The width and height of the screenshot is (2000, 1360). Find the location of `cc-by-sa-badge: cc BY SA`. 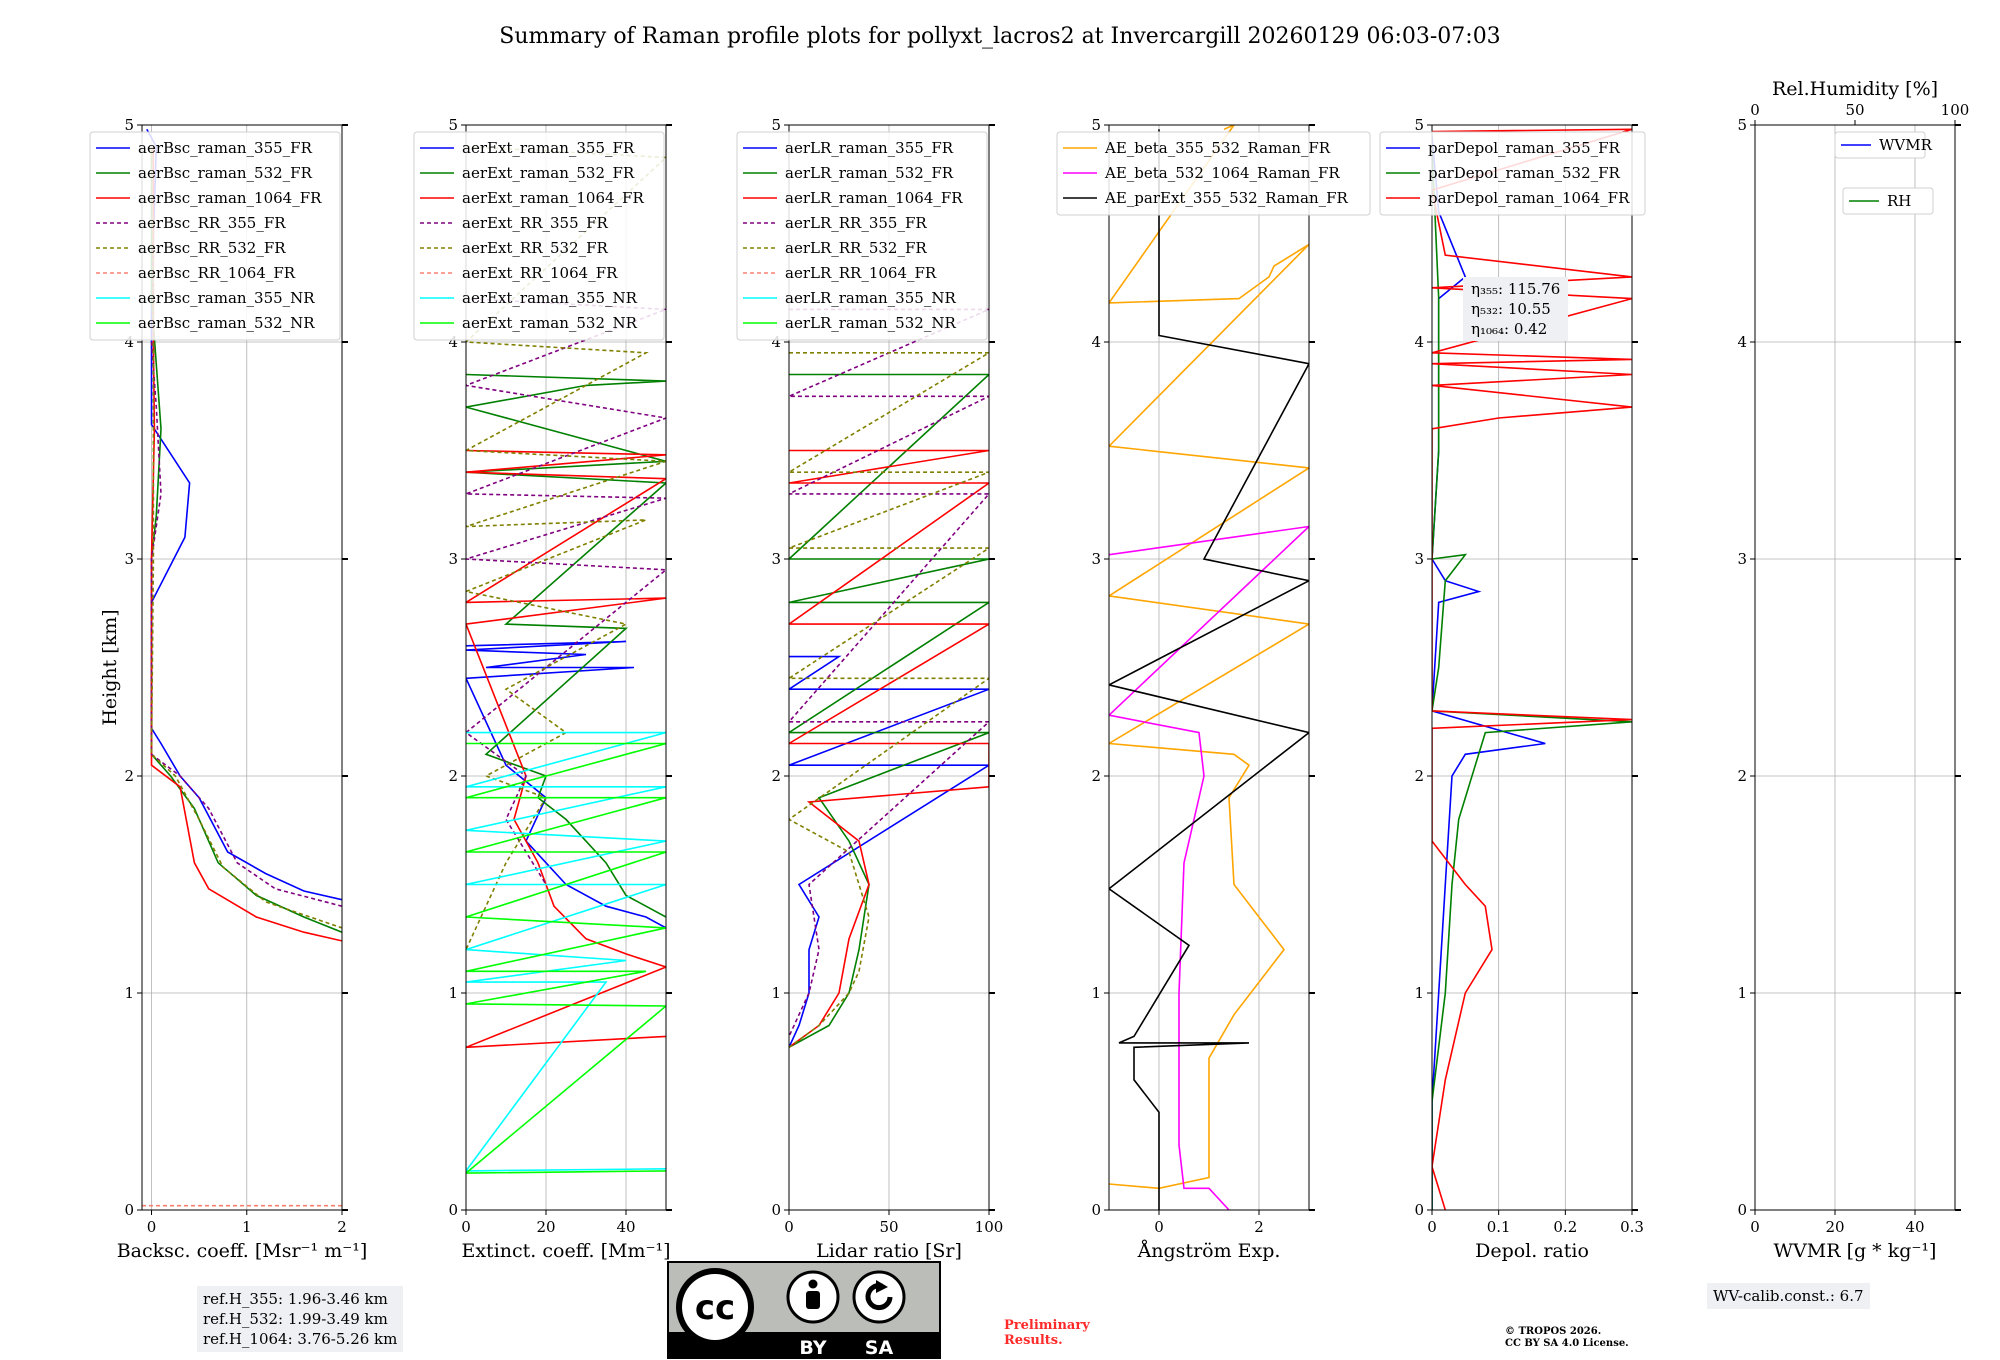

cc-by-sa-badge: cc BY SA is located at coordinates (804, 1310).